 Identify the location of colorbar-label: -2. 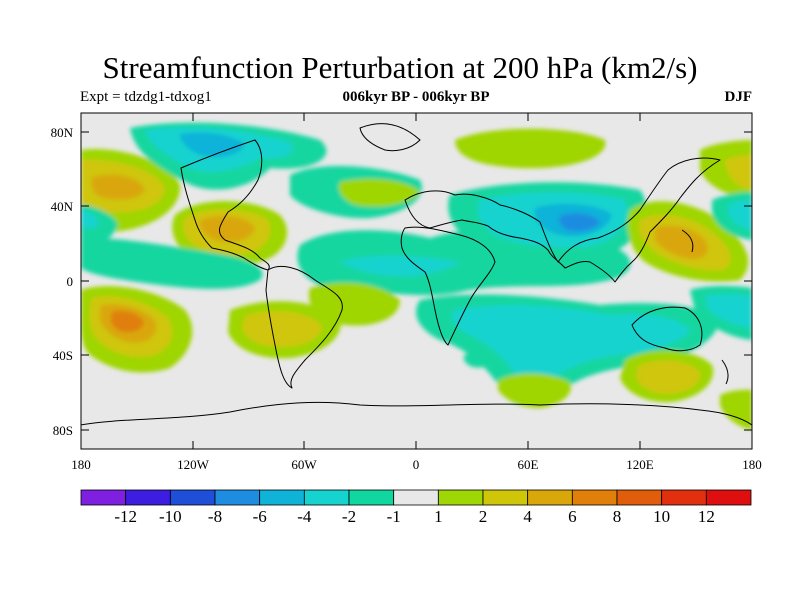
(349, 516).